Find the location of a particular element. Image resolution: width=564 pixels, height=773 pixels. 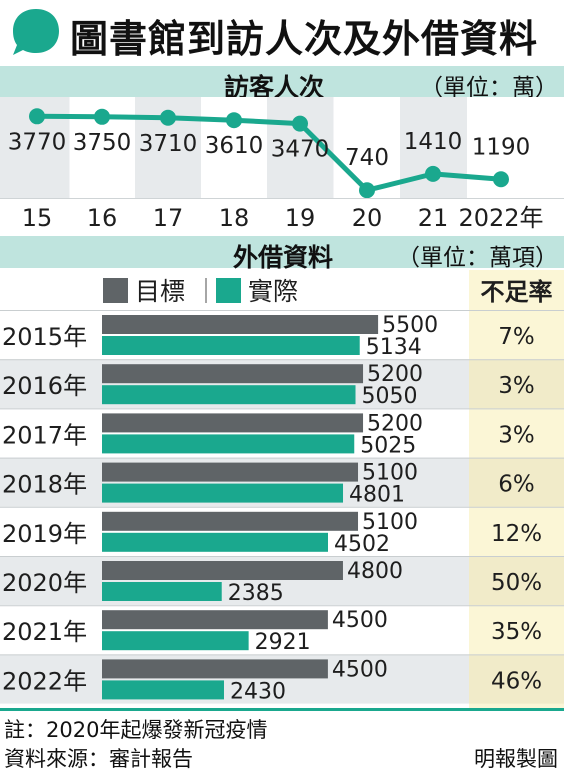

legend-actual-swatch is located at coordinates (228, 290).